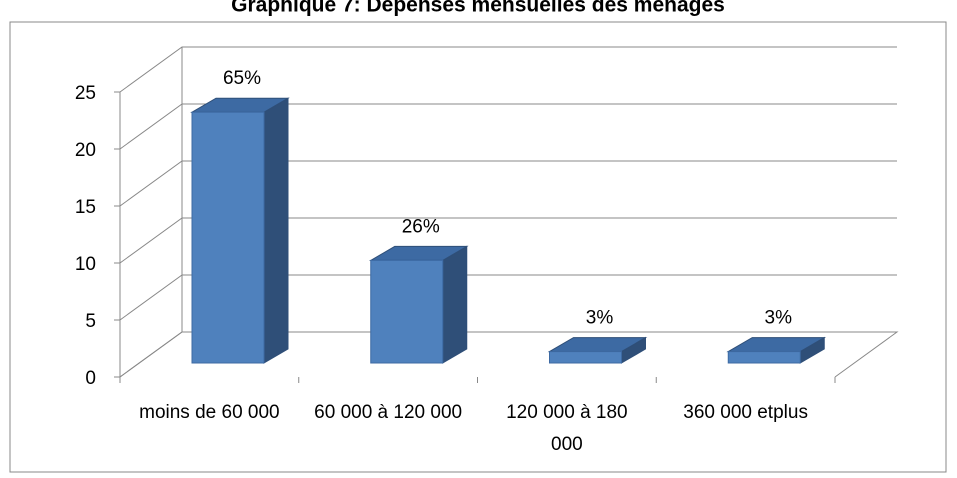 Image resolution: width=957 pixels, height=478 pixels. Describe the element at coordinates (85, 264) in the screenshot. I see `y-tick-label: 10` at that location.